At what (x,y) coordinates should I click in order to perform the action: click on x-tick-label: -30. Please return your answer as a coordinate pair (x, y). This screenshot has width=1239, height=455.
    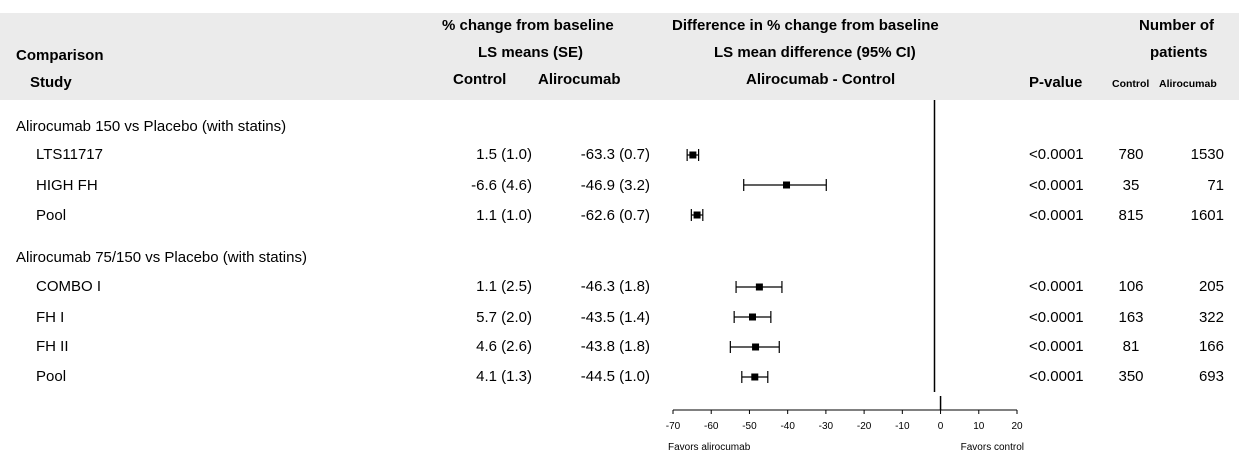
    Looking at the image, I should click on (826, 426).